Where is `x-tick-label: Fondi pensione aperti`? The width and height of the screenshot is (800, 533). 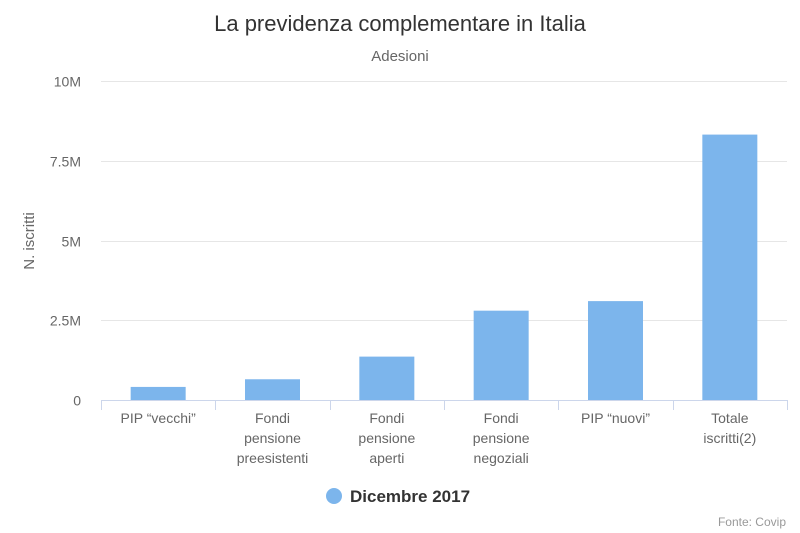 x-tick-label: Fondi pensione aperti is located at coordinates (386, 438).